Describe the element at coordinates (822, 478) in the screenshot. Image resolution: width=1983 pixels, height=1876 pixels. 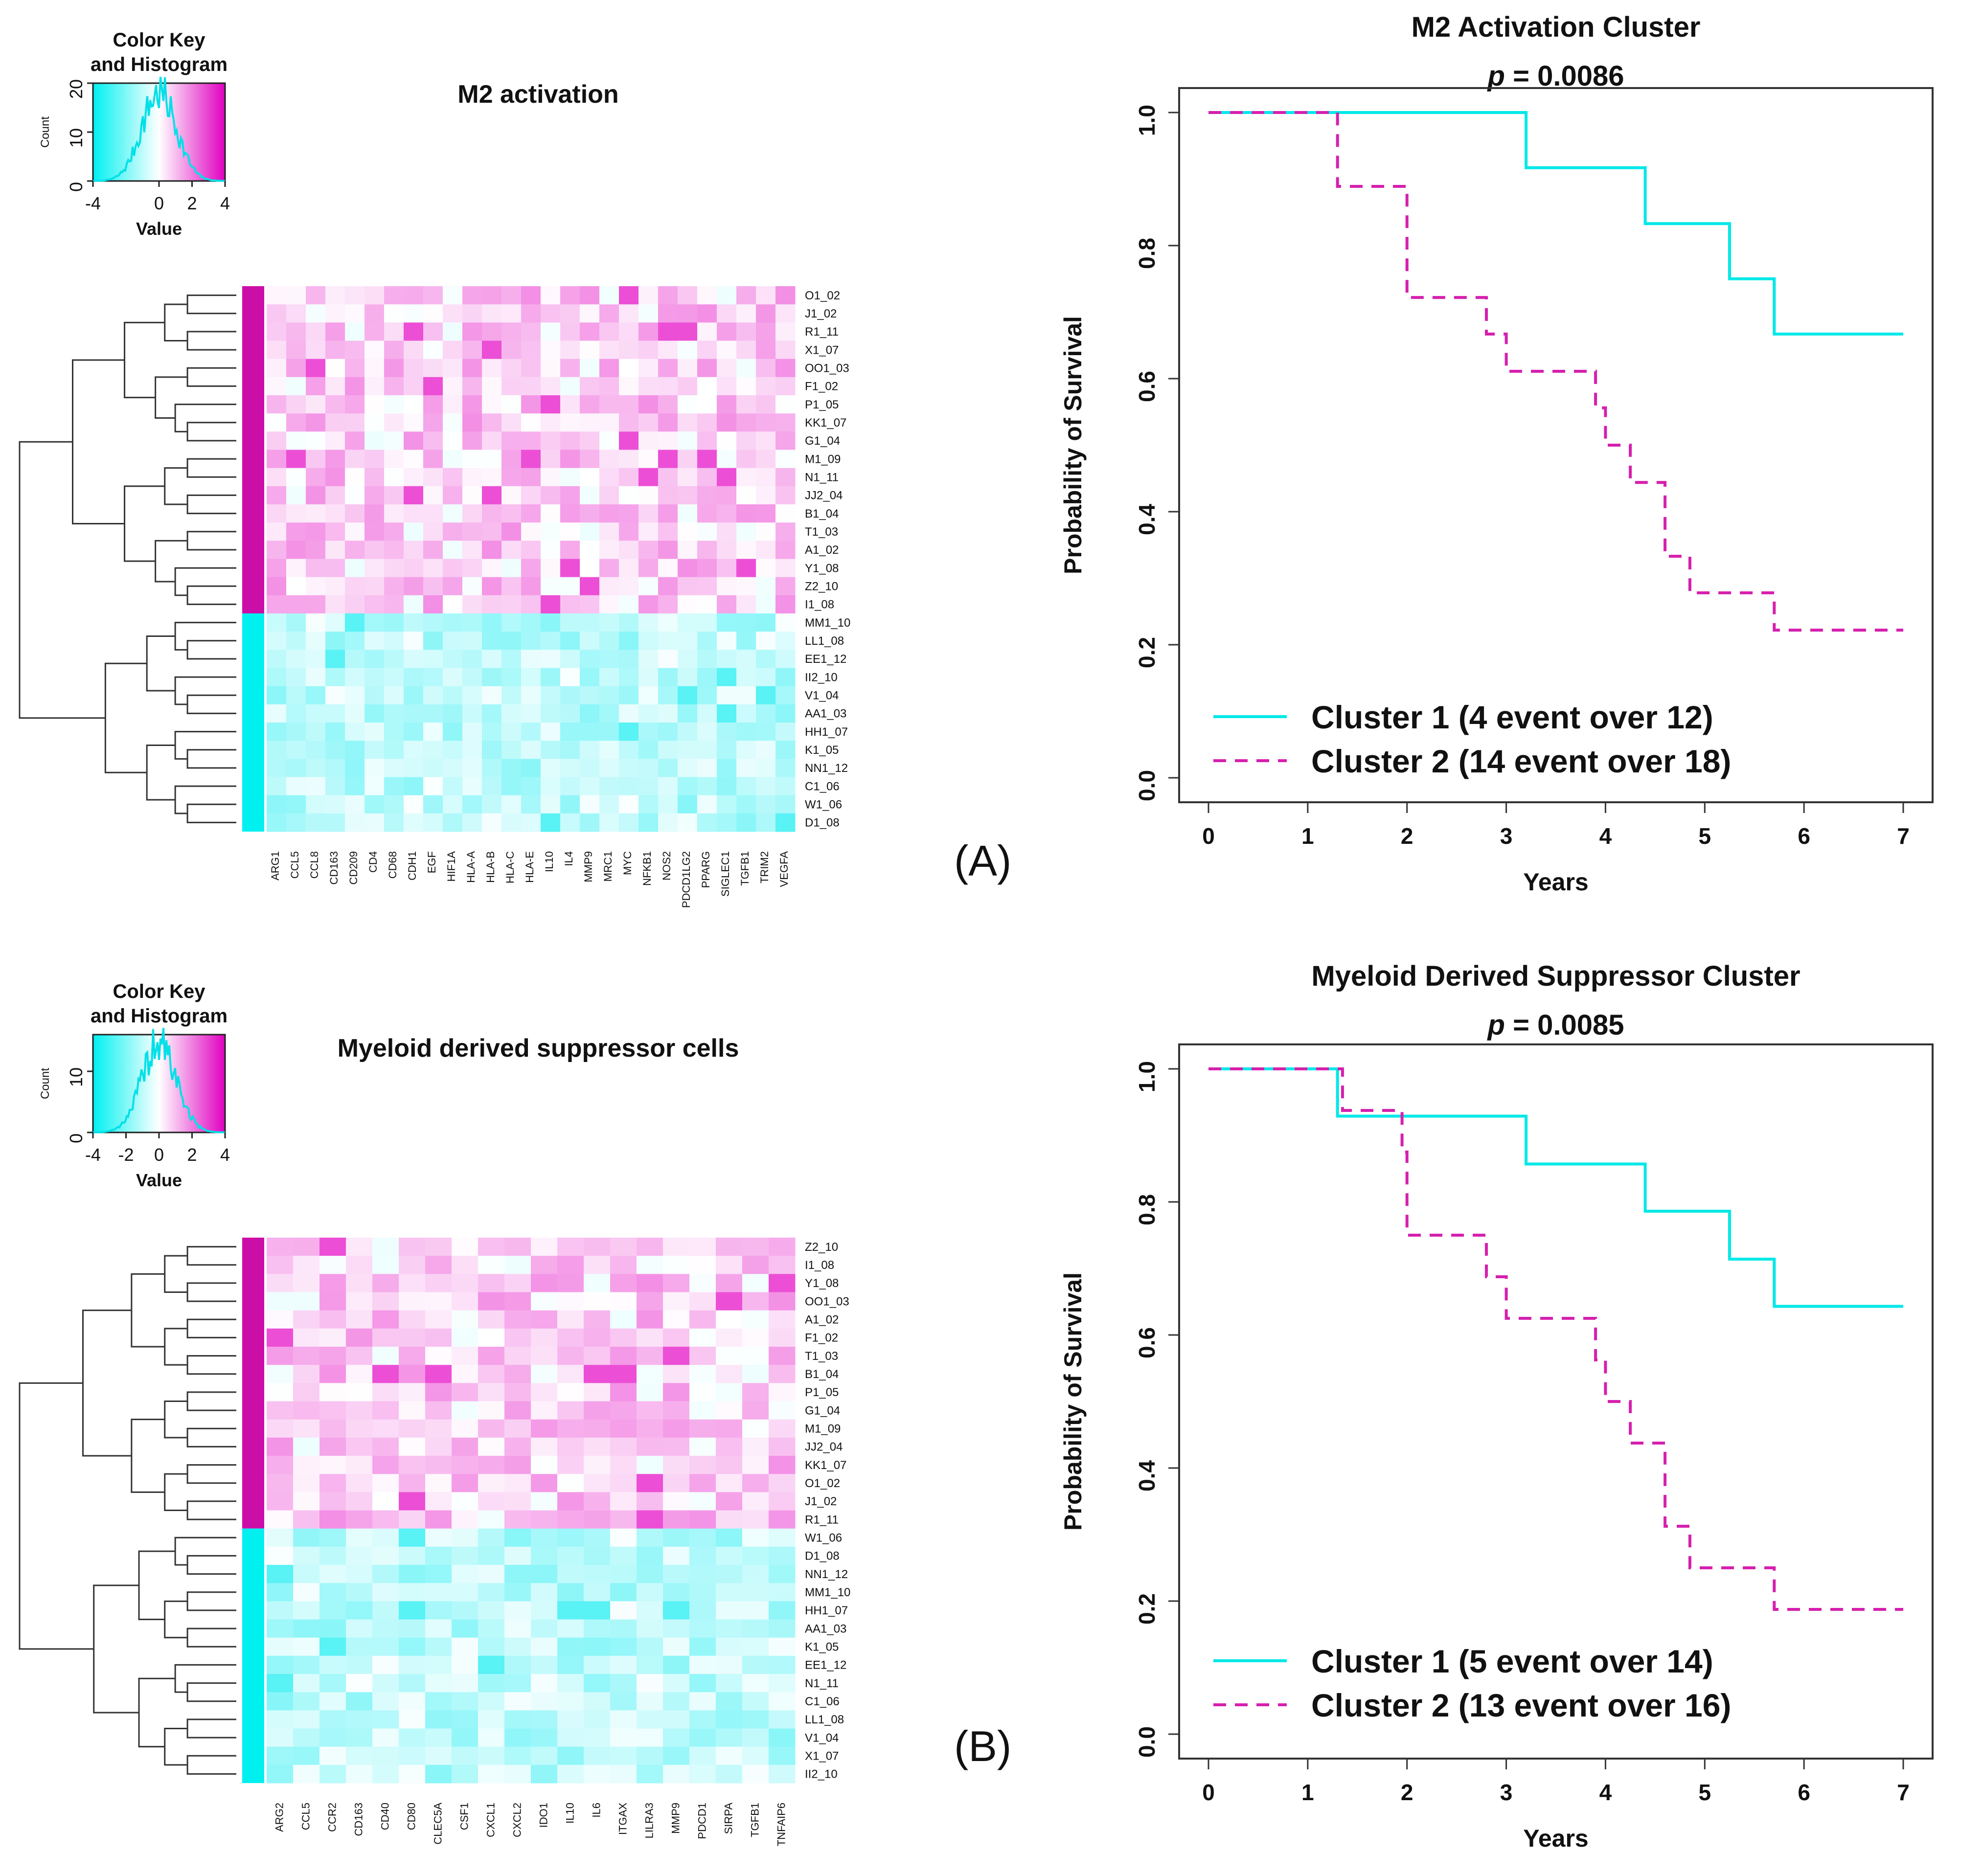
I see `sample-label: N1_11` at that location.